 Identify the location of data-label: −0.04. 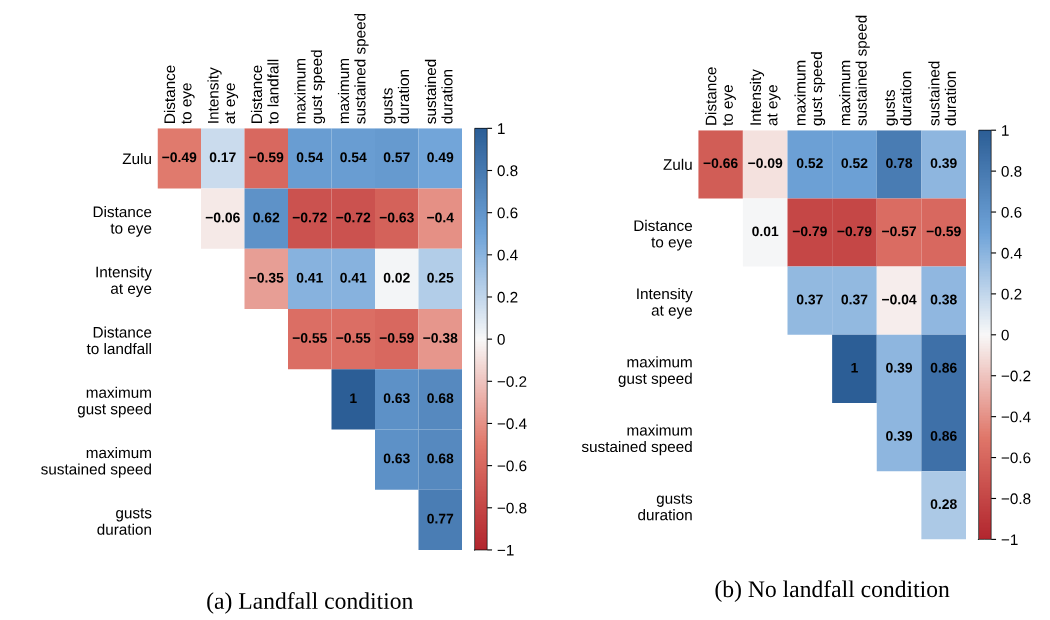
(899, 299).